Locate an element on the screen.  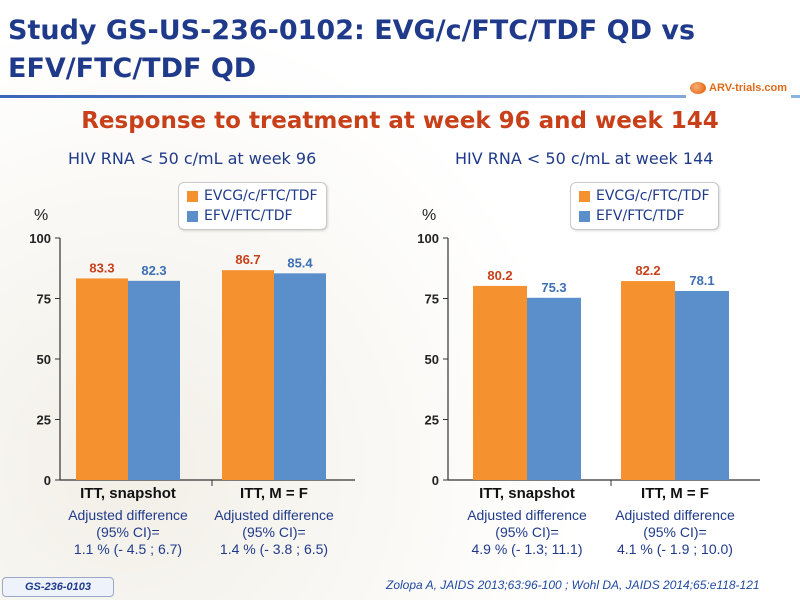
chart-title-week144: HIV RNA < 50 c/mL at week 144 is located at coordinates (584, 158).